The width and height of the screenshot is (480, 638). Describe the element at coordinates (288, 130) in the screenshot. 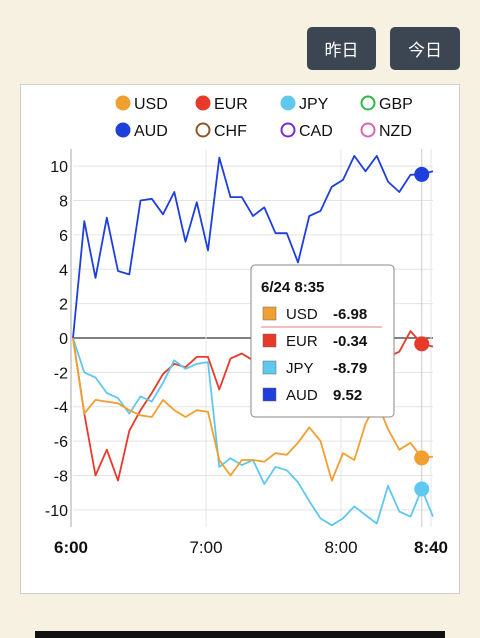

I see `legend-marker-cad` at that location.